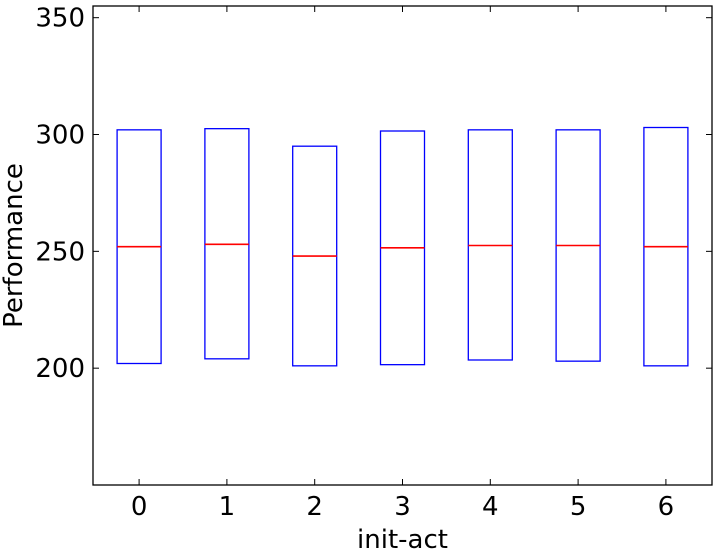 This screenshot has height=556, width=713. What do you see at coordinates (314, 507) in the screenshot?
I see `x-tick-label: 2` at bounding box center [314, 507].